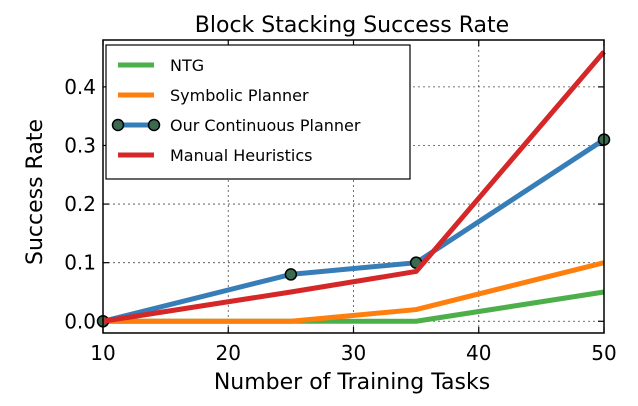  I want to click on y-tick-label: 0.3, so click(80, 145).